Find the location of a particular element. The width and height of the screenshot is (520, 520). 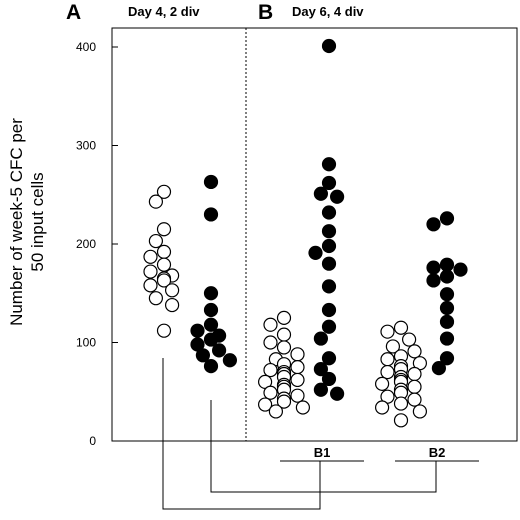

y-tick-label: 300 is located at coordinates (86, 146).